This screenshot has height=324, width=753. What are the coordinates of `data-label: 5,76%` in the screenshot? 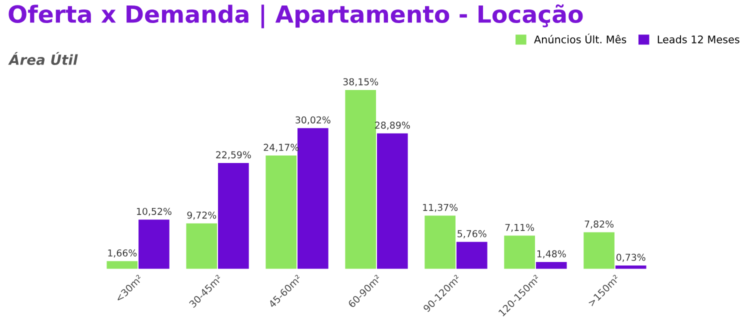 It's located at (472, 234).